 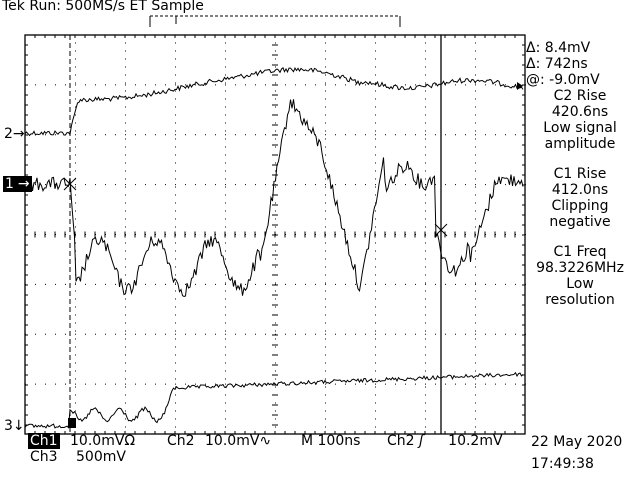 I want to click on ch1-readout-label: Ch1, so click(x=44, y=441).